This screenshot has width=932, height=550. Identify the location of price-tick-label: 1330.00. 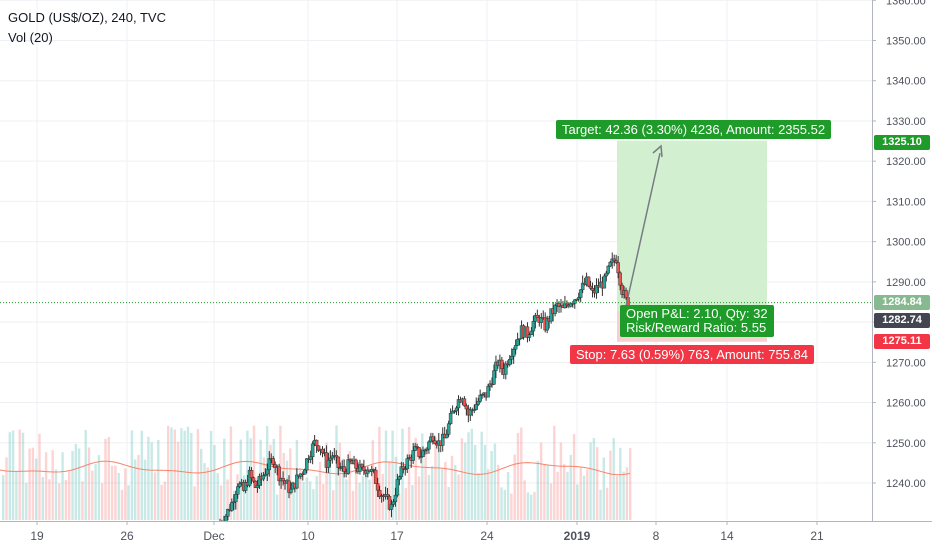
(906, 122).